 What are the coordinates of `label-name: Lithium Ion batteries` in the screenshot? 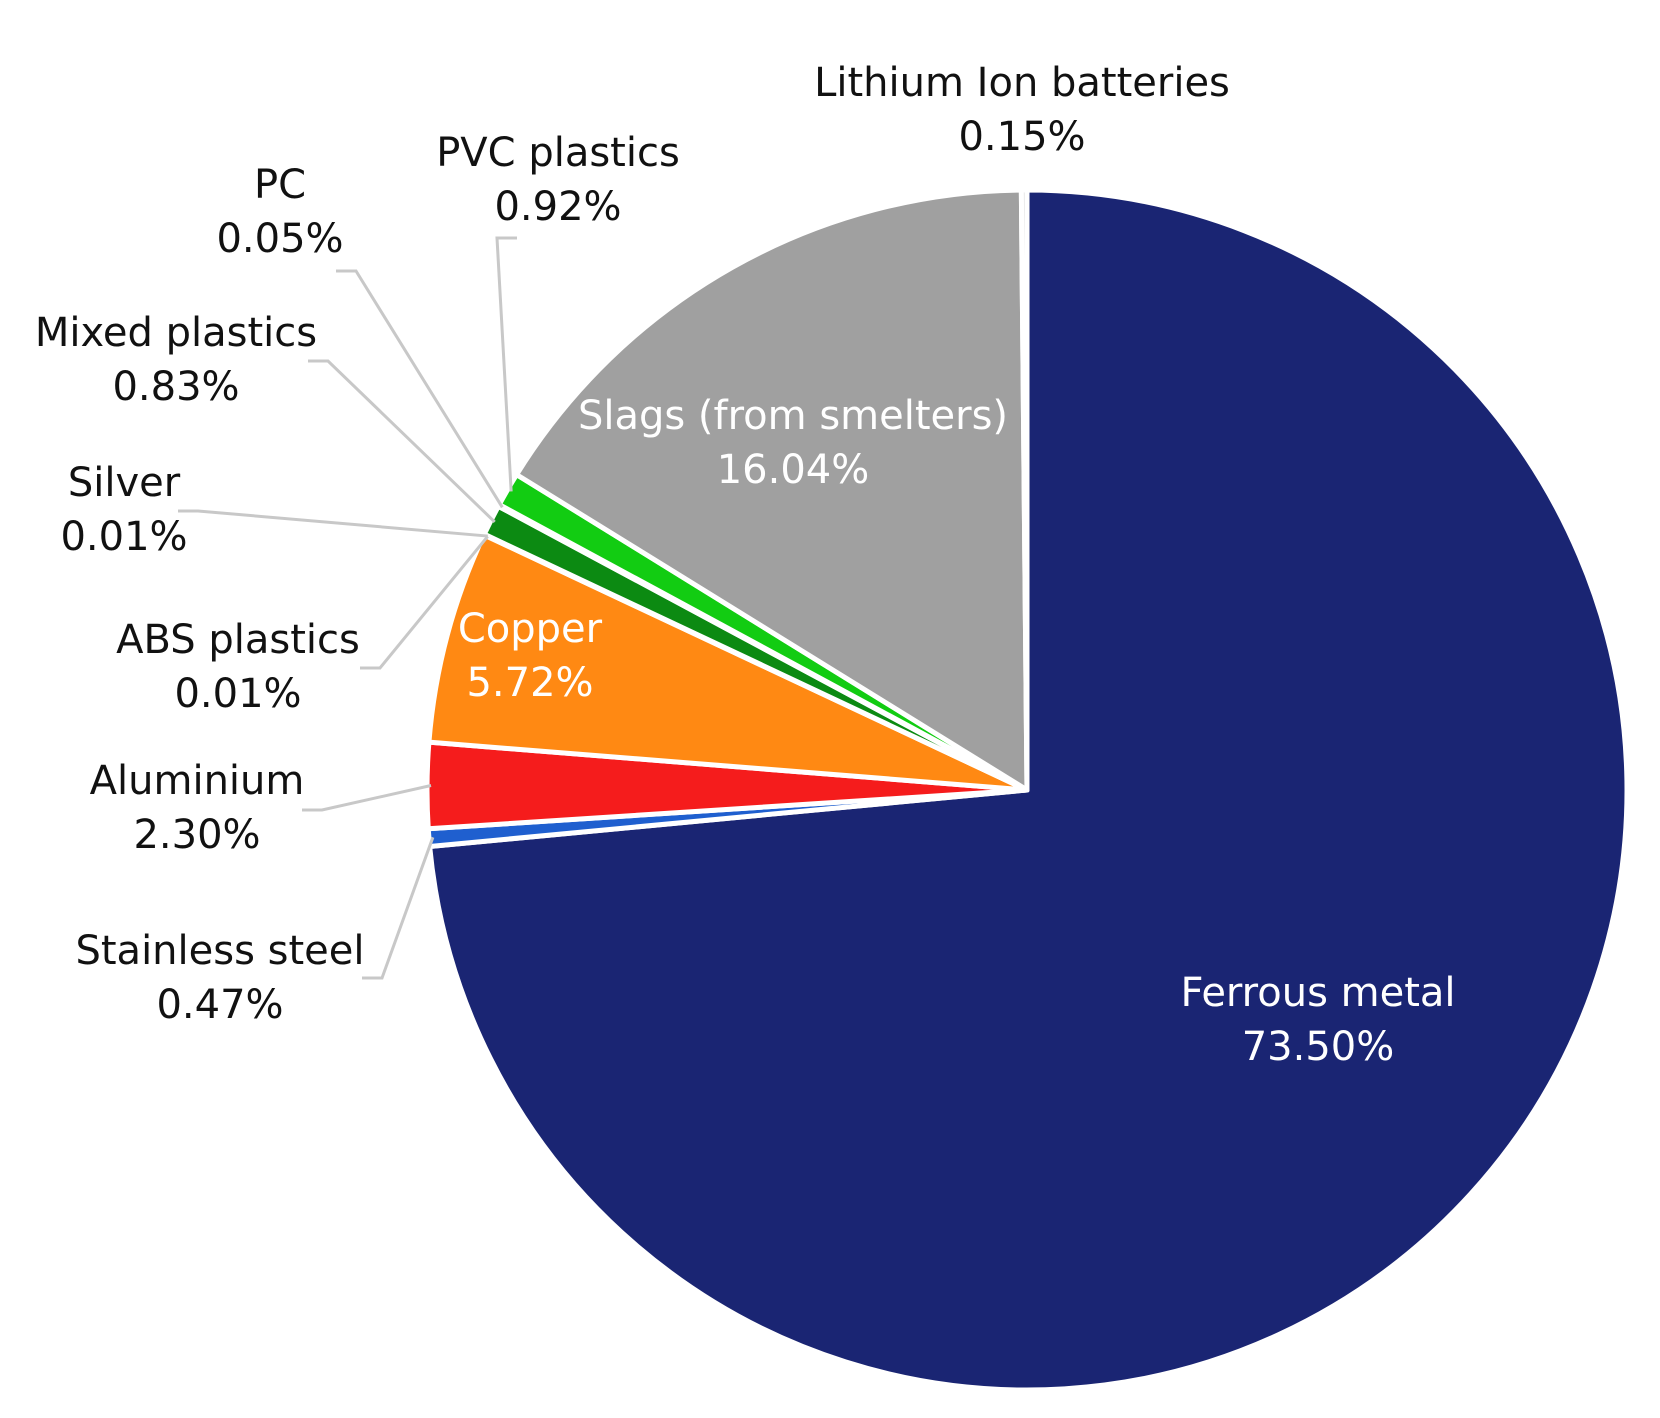 It's located at (1022, 83).